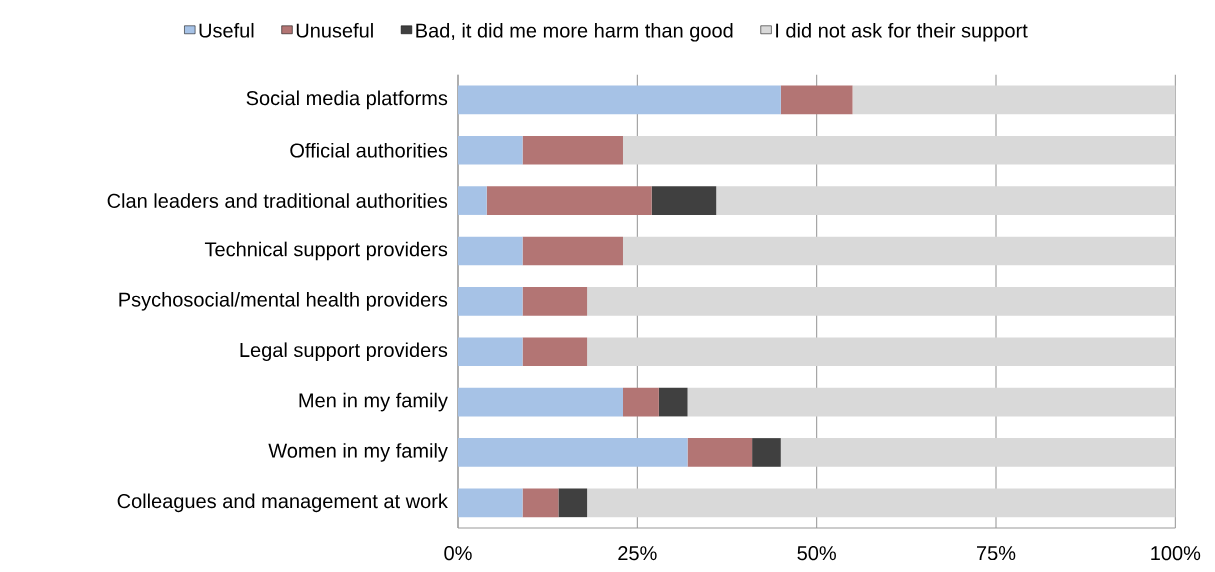  What do you see at coordinates (226, 30) in the screenshot?
I see `legend-label: Useful` at bounding box center [226, 30].